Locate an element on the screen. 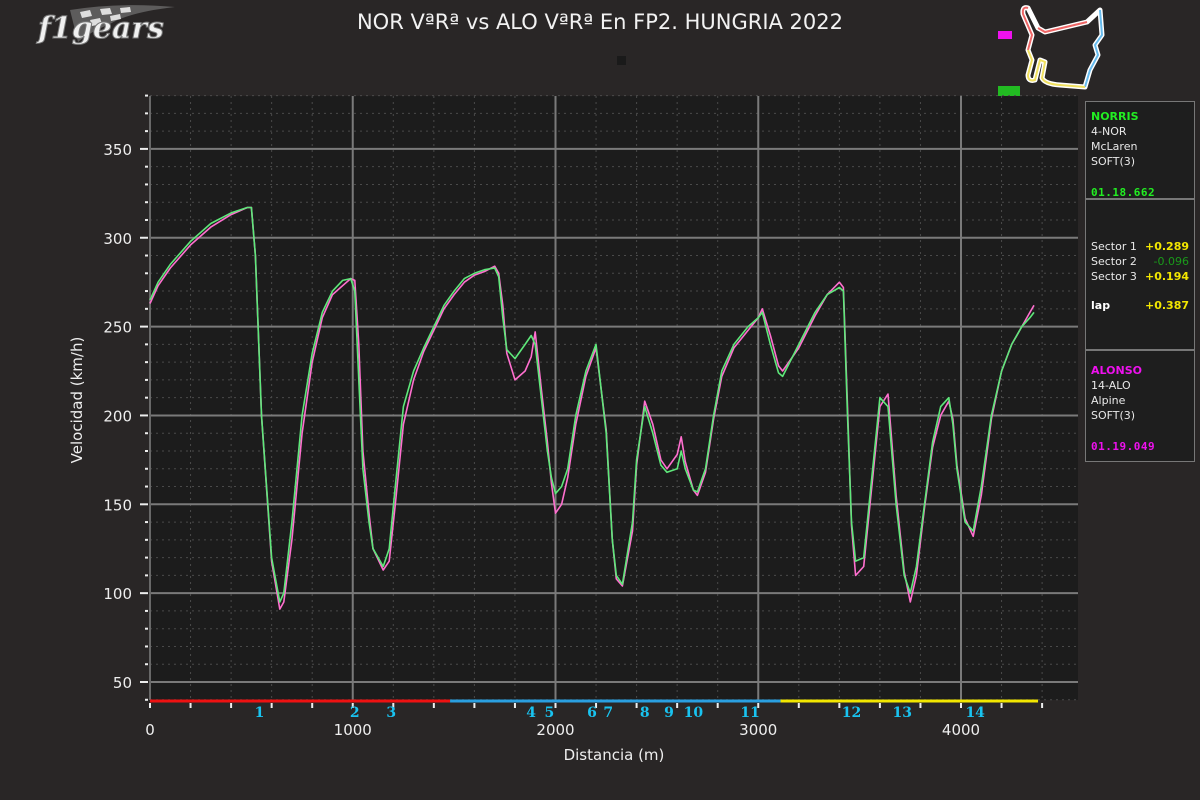  corner-label: 6 is located at coordinates (592, 713).